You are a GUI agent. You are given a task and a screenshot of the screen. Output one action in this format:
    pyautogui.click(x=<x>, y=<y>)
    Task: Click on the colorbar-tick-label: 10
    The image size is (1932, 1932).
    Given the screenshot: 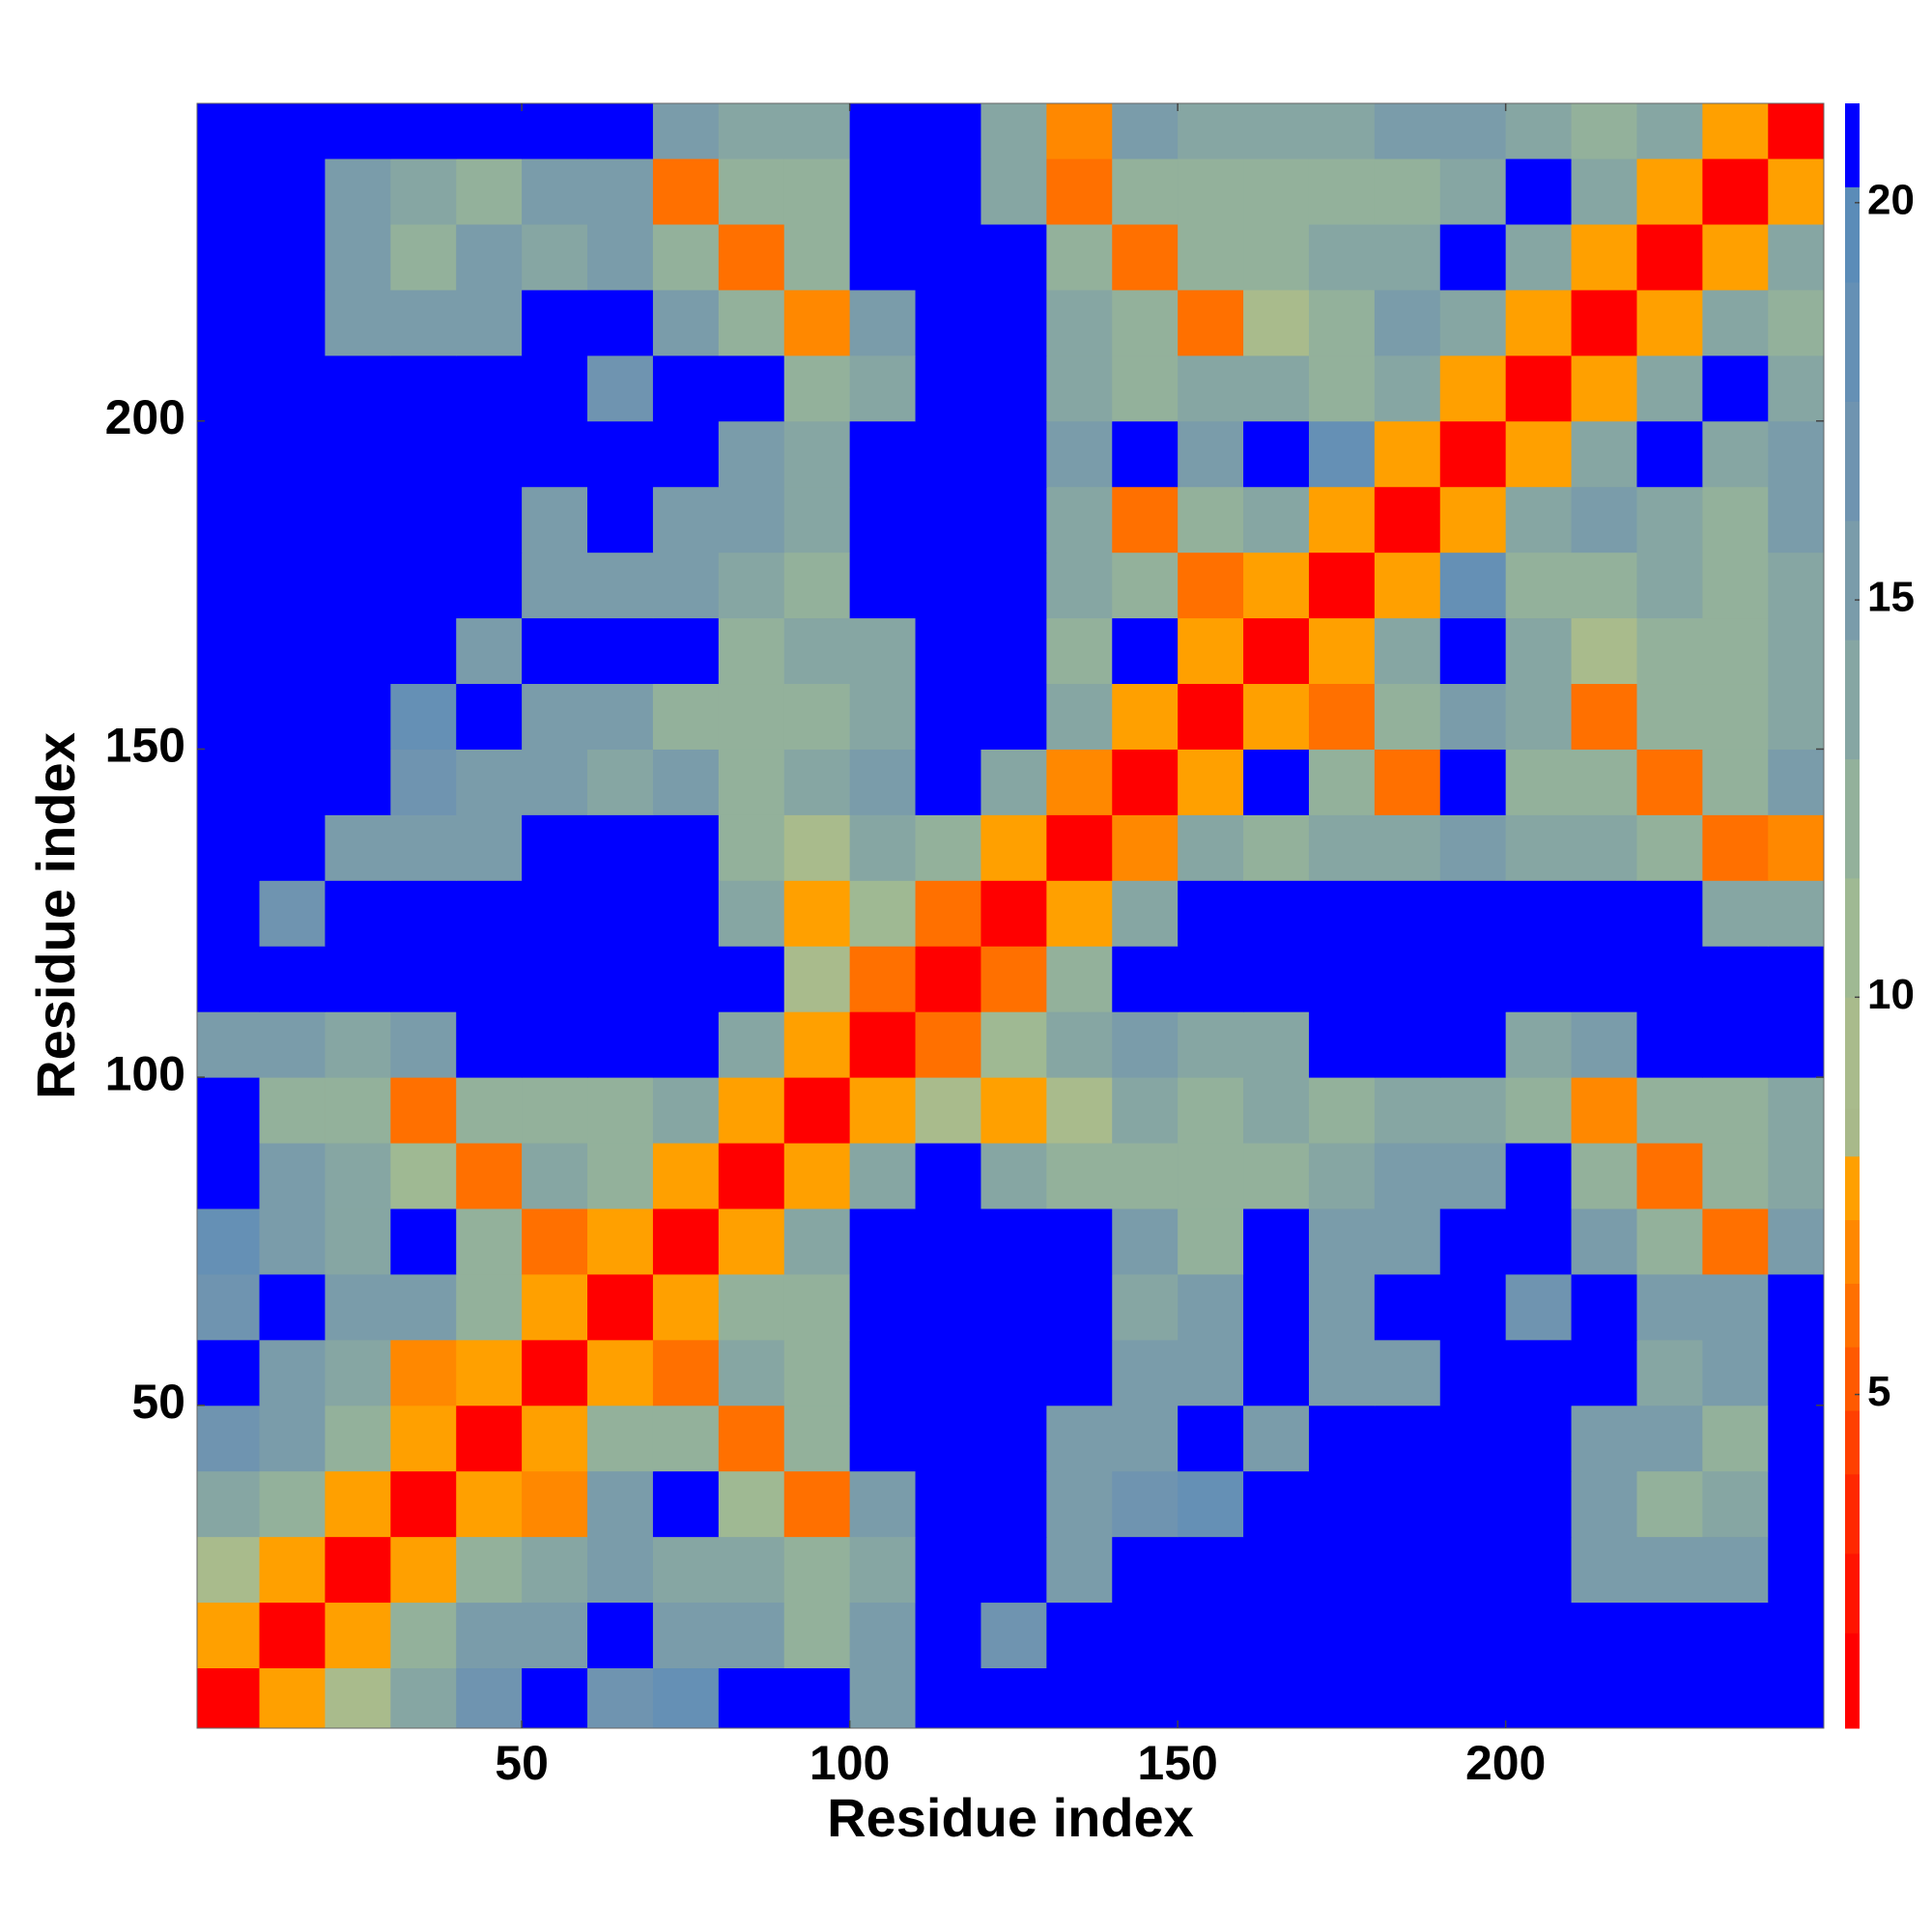 What is the action you would take?
    pyautogui.click(x=1891, y=995)
    